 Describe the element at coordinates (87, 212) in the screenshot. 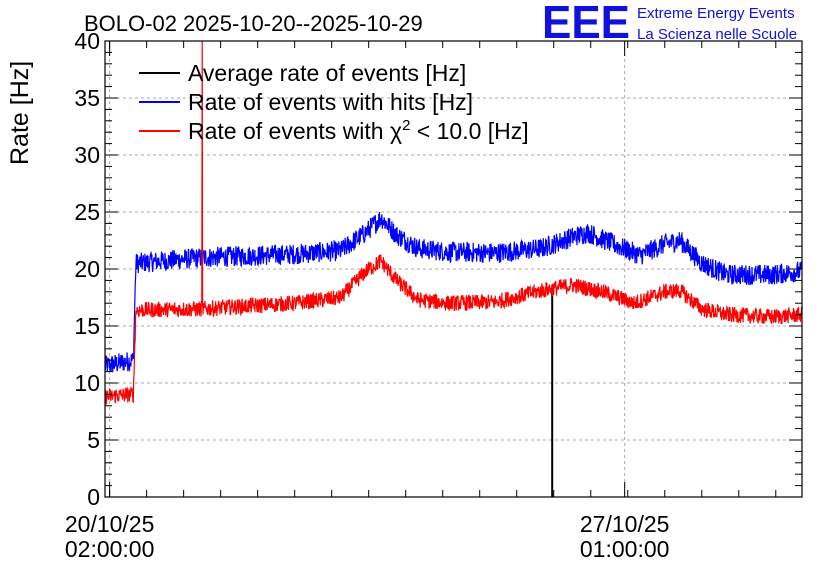

I see `y-tick-label: 25` at that location.